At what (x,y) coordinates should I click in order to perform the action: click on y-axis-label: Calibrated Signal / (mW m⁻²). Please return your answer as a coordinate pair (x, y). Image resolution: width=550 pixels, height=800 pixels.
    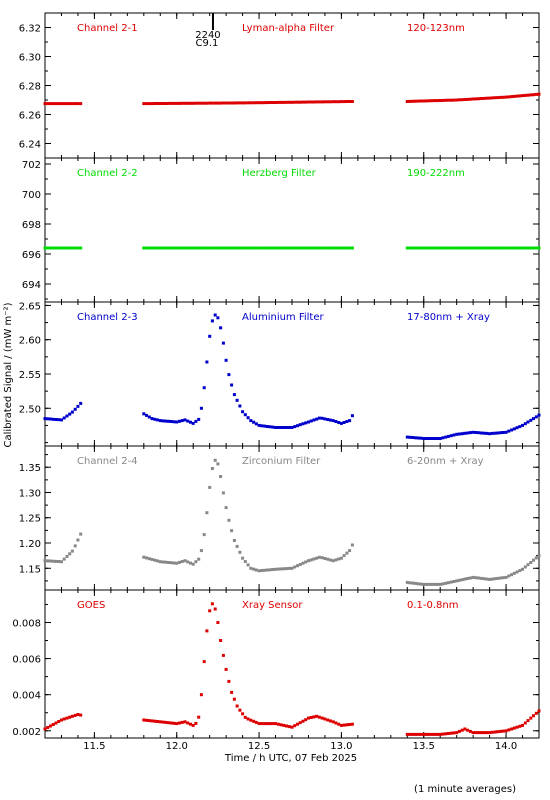
    Looking at the image, I should click on (8, 374).